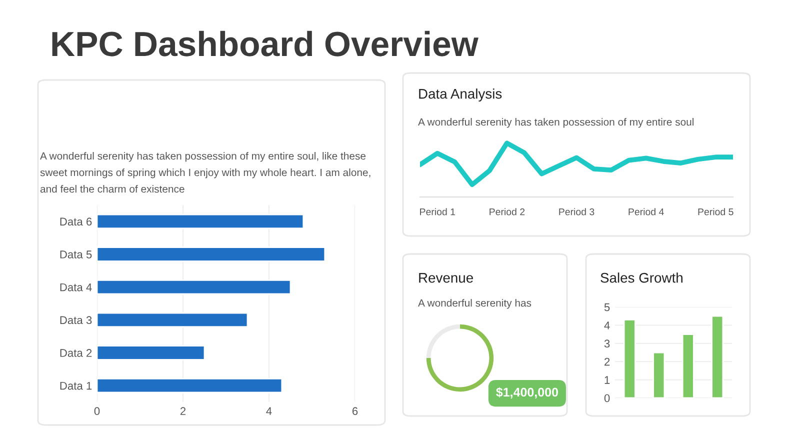 This screenshot has height=447, width=794. I want to click on x-tick-label: Period 2, so click(507, 212).